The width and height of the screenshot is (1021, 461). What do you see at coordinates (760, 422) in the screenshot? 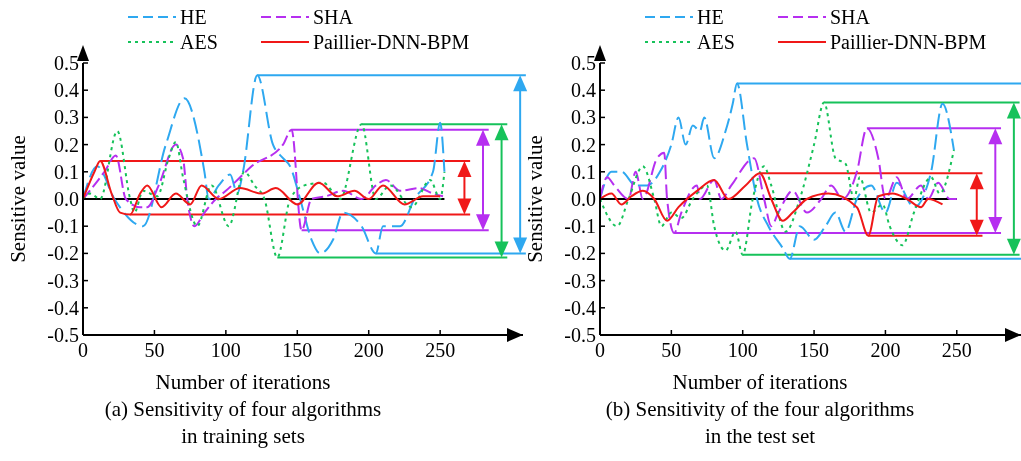
I see `text: (b) Sensitivity of the four algorithms in the test set` at bounding box center [760, 422].